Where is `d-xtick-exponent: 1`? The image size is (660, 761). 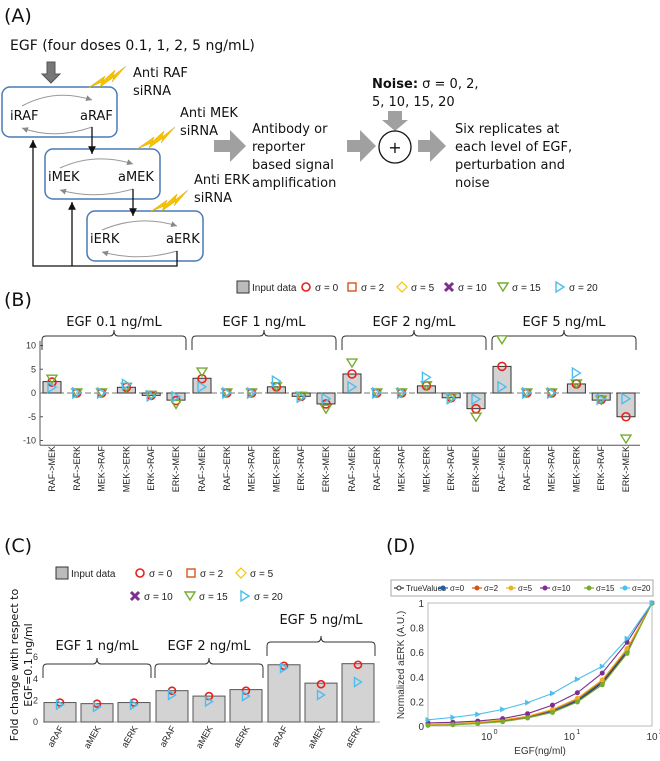 d-xtick-exponent: 1 is located at coordinates (578, 732).